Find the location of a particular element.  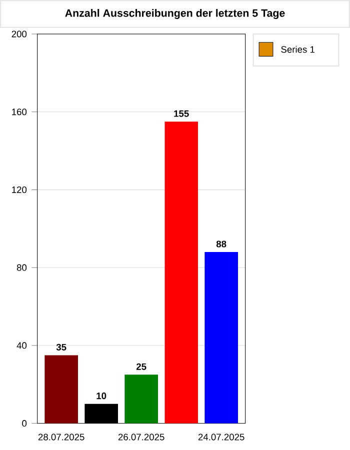

x-tick-label: 24.07.2025 is located at coordinates (221, 437).